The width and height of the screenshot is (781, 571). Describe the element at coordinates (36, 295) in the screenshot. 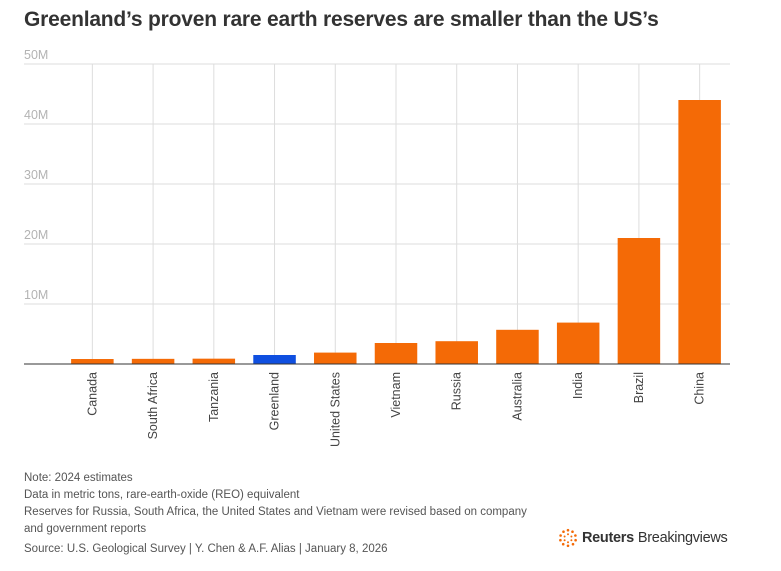

I see `y-tick-label: 10M` at that location.